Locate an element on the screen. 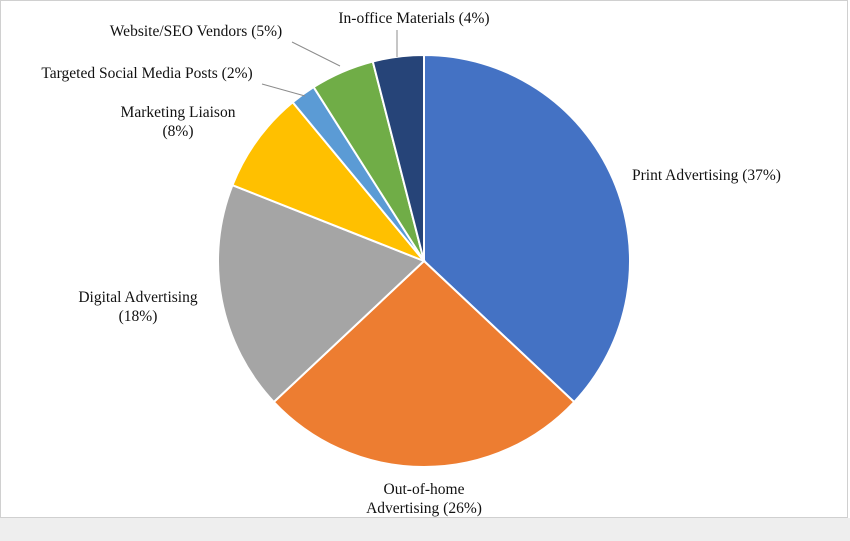 This screenshot has width=850, height=541. slice-label-line: Targeted Social Media Posts (2%) is located at coordinates (146, 73).